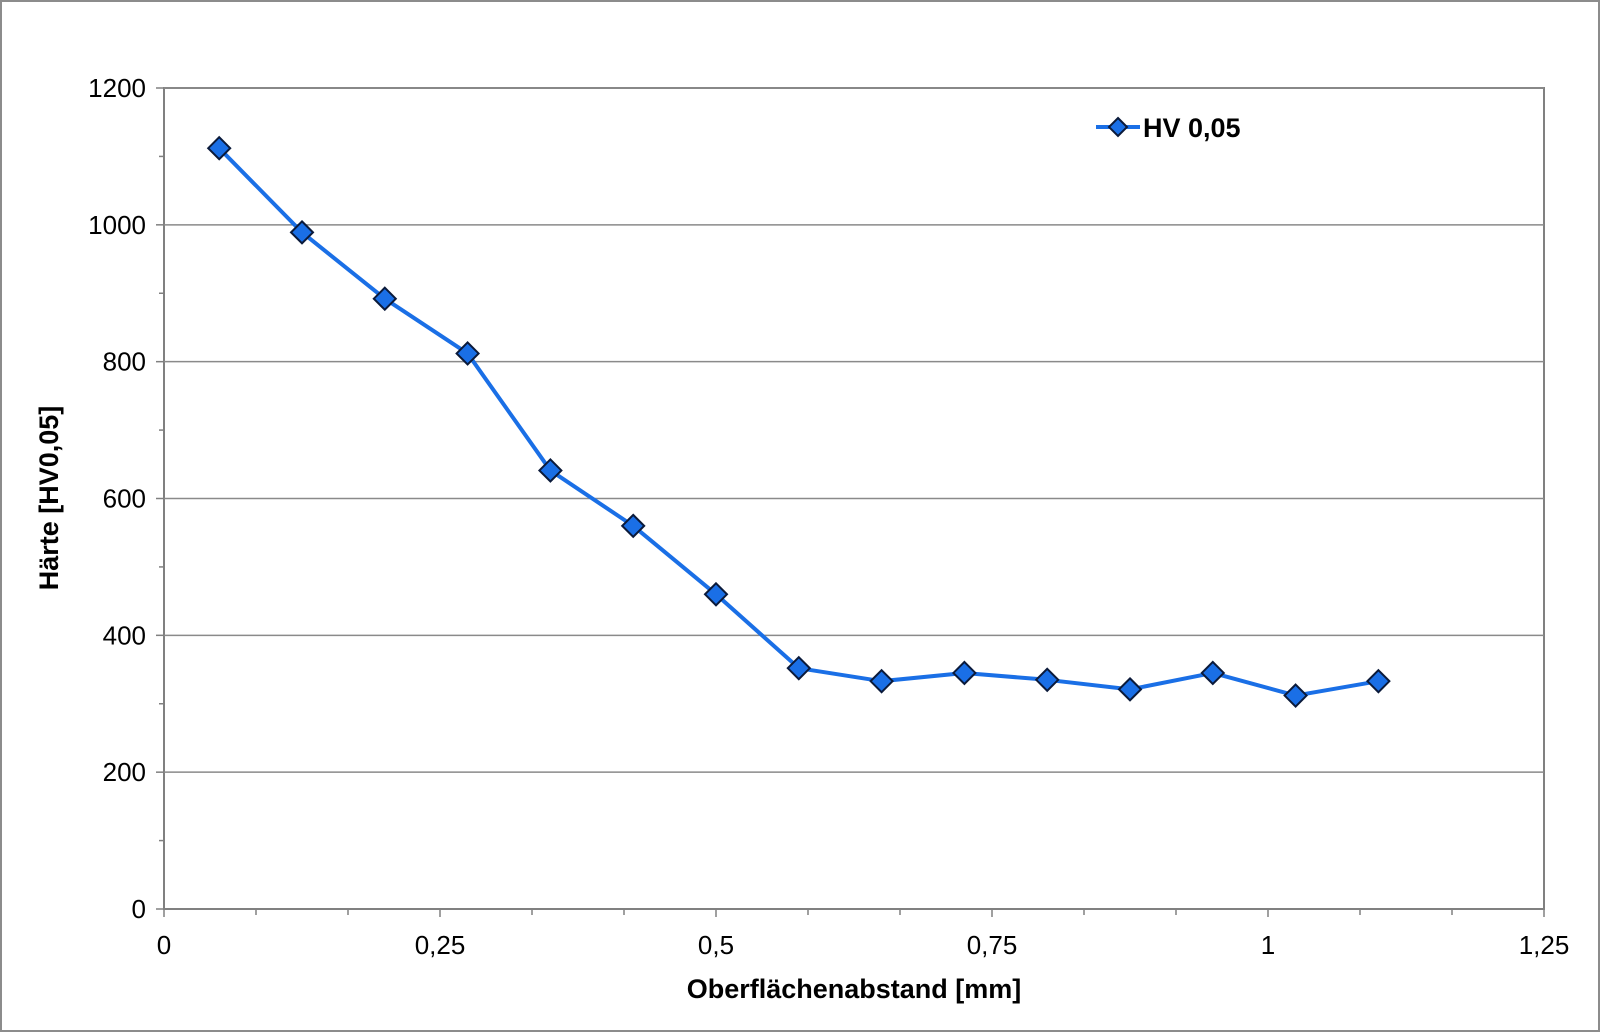  I want to click on x-tick-label: 0,75, so click(992, 945).